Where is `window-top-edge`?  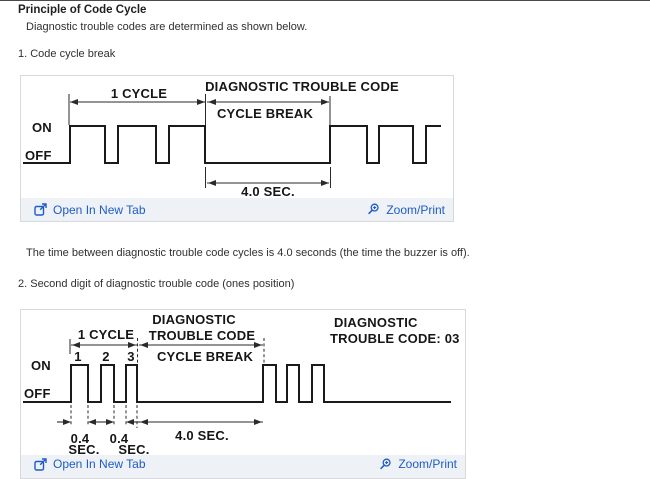
window-top-edge is located at coordinates (325, 0).